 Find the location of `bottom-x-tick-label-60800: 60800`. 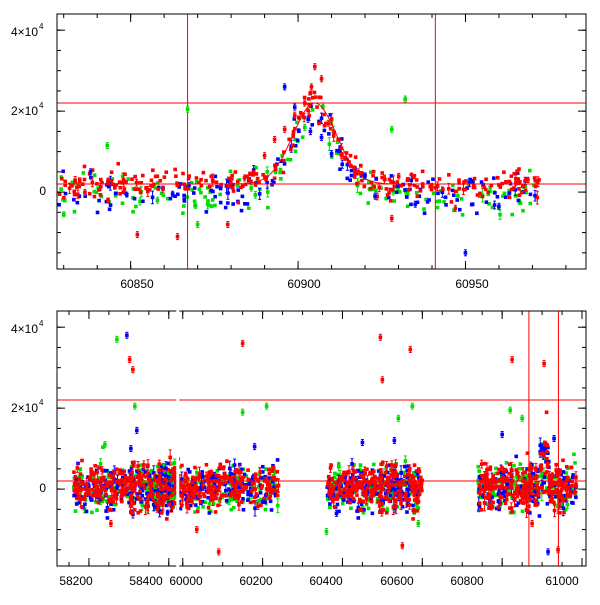

bottom-x-tick-label-60800: 60800 is located at coordinates (467, 581).